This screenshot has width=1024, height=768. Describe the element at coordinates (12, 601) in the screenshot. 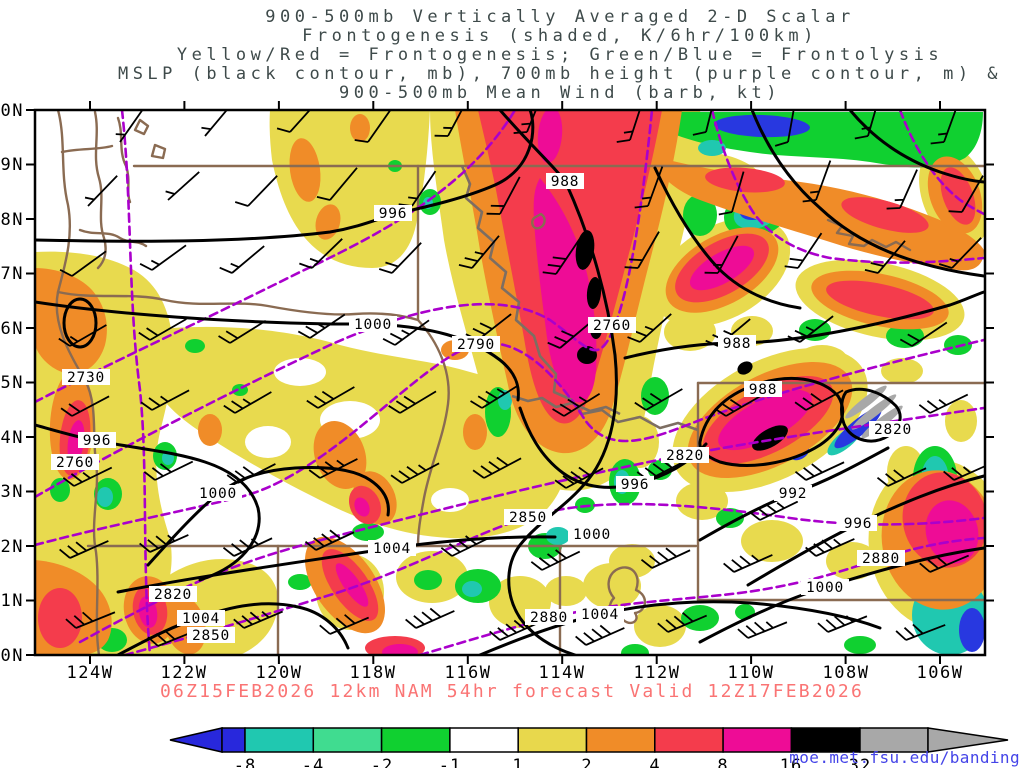

I see `lat-label: 41N` at that location.